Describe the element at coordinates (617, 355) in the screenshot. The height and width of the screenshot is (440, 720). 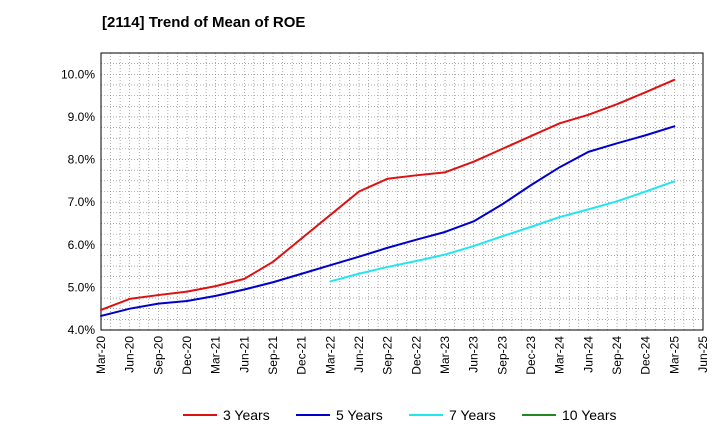
I see `x-tick-label: Sep-24` at that location.